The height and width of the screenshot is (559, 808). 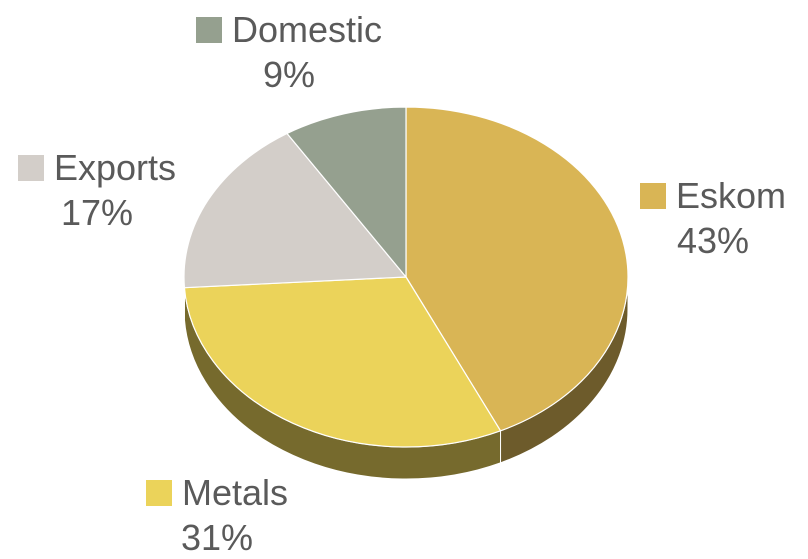 I want to click on label-metals: Metals 31%, so click(x=217, y=515).